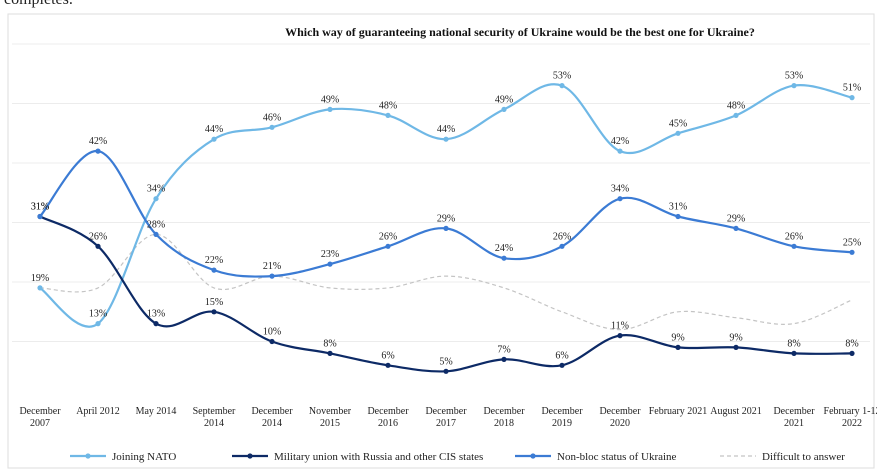  I want to click on data-label-joining-nato: 42%, so click(620, 141).